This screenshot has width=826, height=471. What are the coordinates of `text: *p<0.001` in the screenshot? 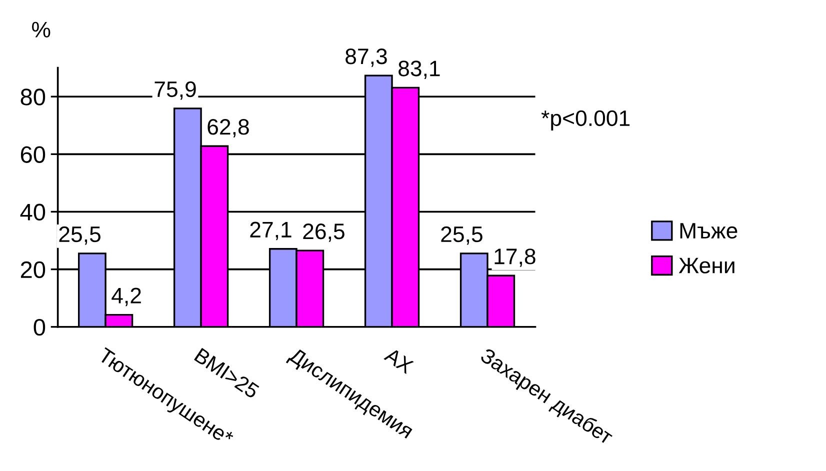 It's located at (585, 120).